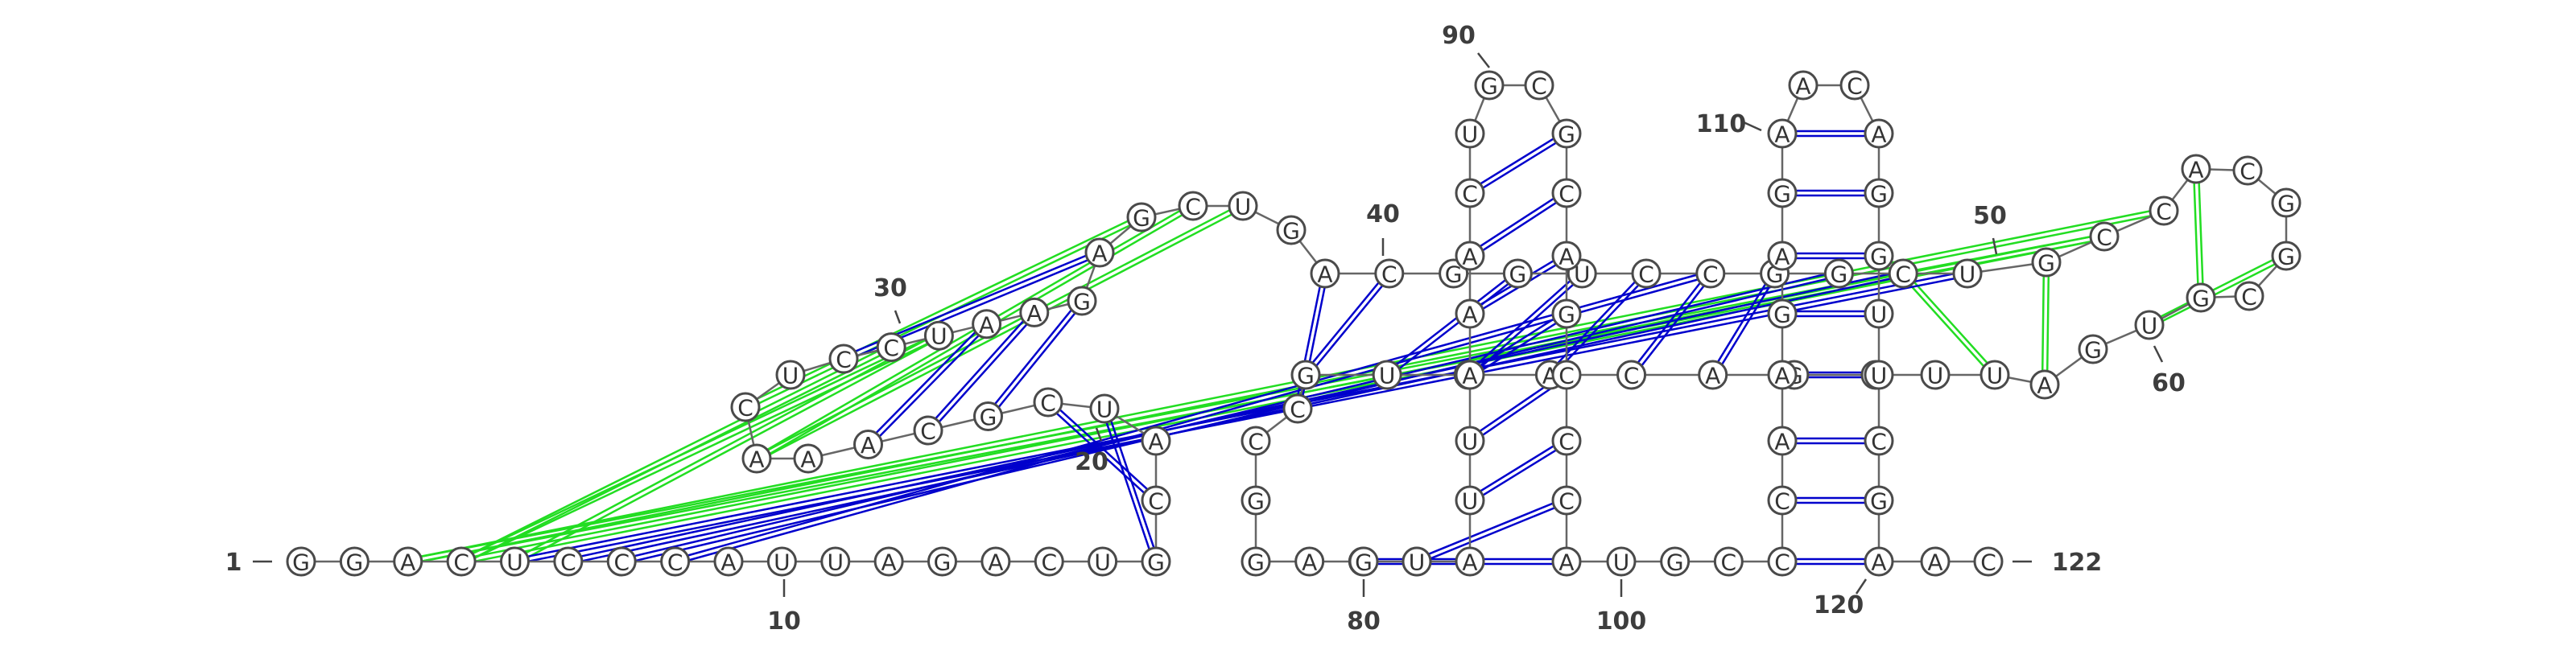 Image resolution: width=2576 pixels, height=646 pixels. I want to click on nucleotide-29: C, so click(844, 359).